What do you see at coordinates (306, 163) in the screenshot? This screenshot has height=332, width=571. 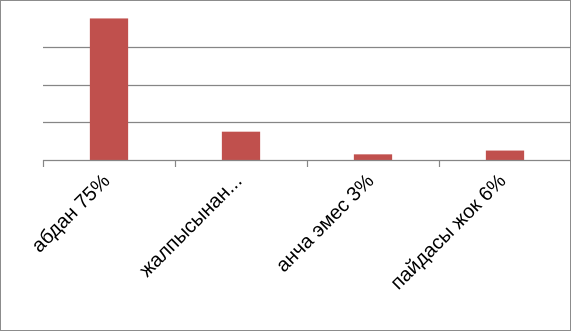 I see `x-axis` at bounding box center [306, 163].